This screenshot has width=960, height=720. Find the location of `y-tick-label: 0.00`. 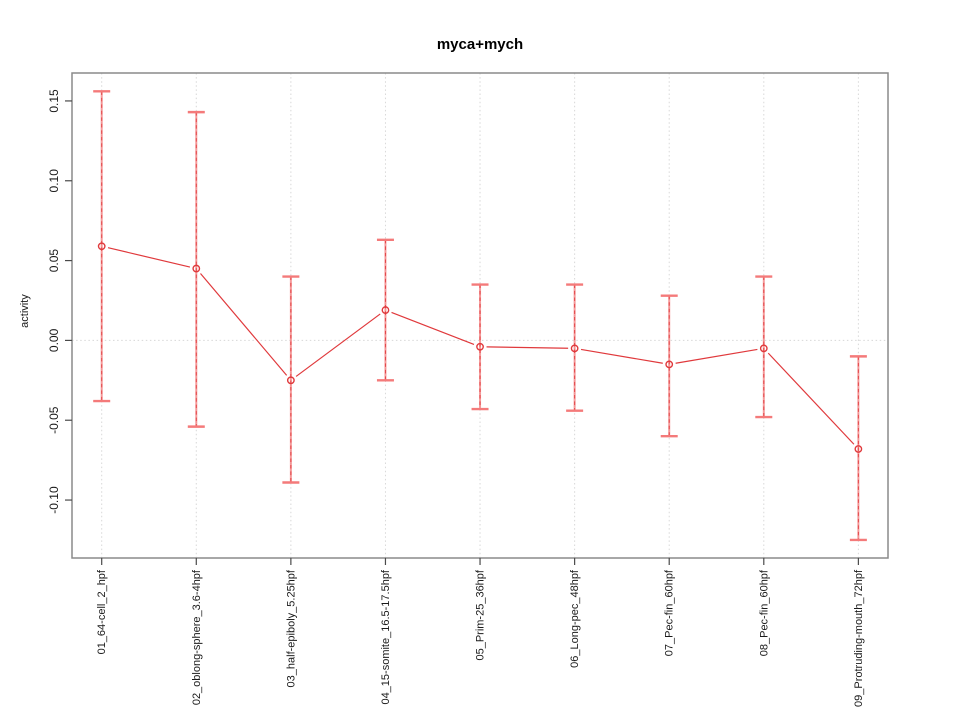

y-tick-label: 0.00 is located at coordinates (54, 340).